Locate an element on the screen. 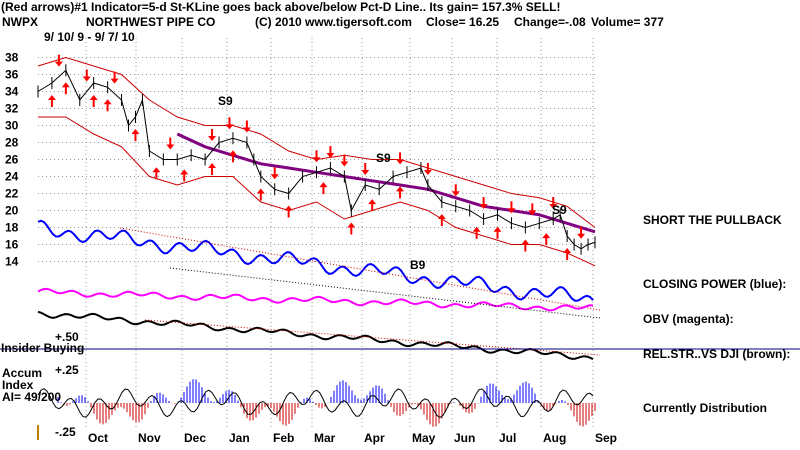 The height and width of the screenshot is (450, 800). relstr-trend is located at coordinates (372, 337).